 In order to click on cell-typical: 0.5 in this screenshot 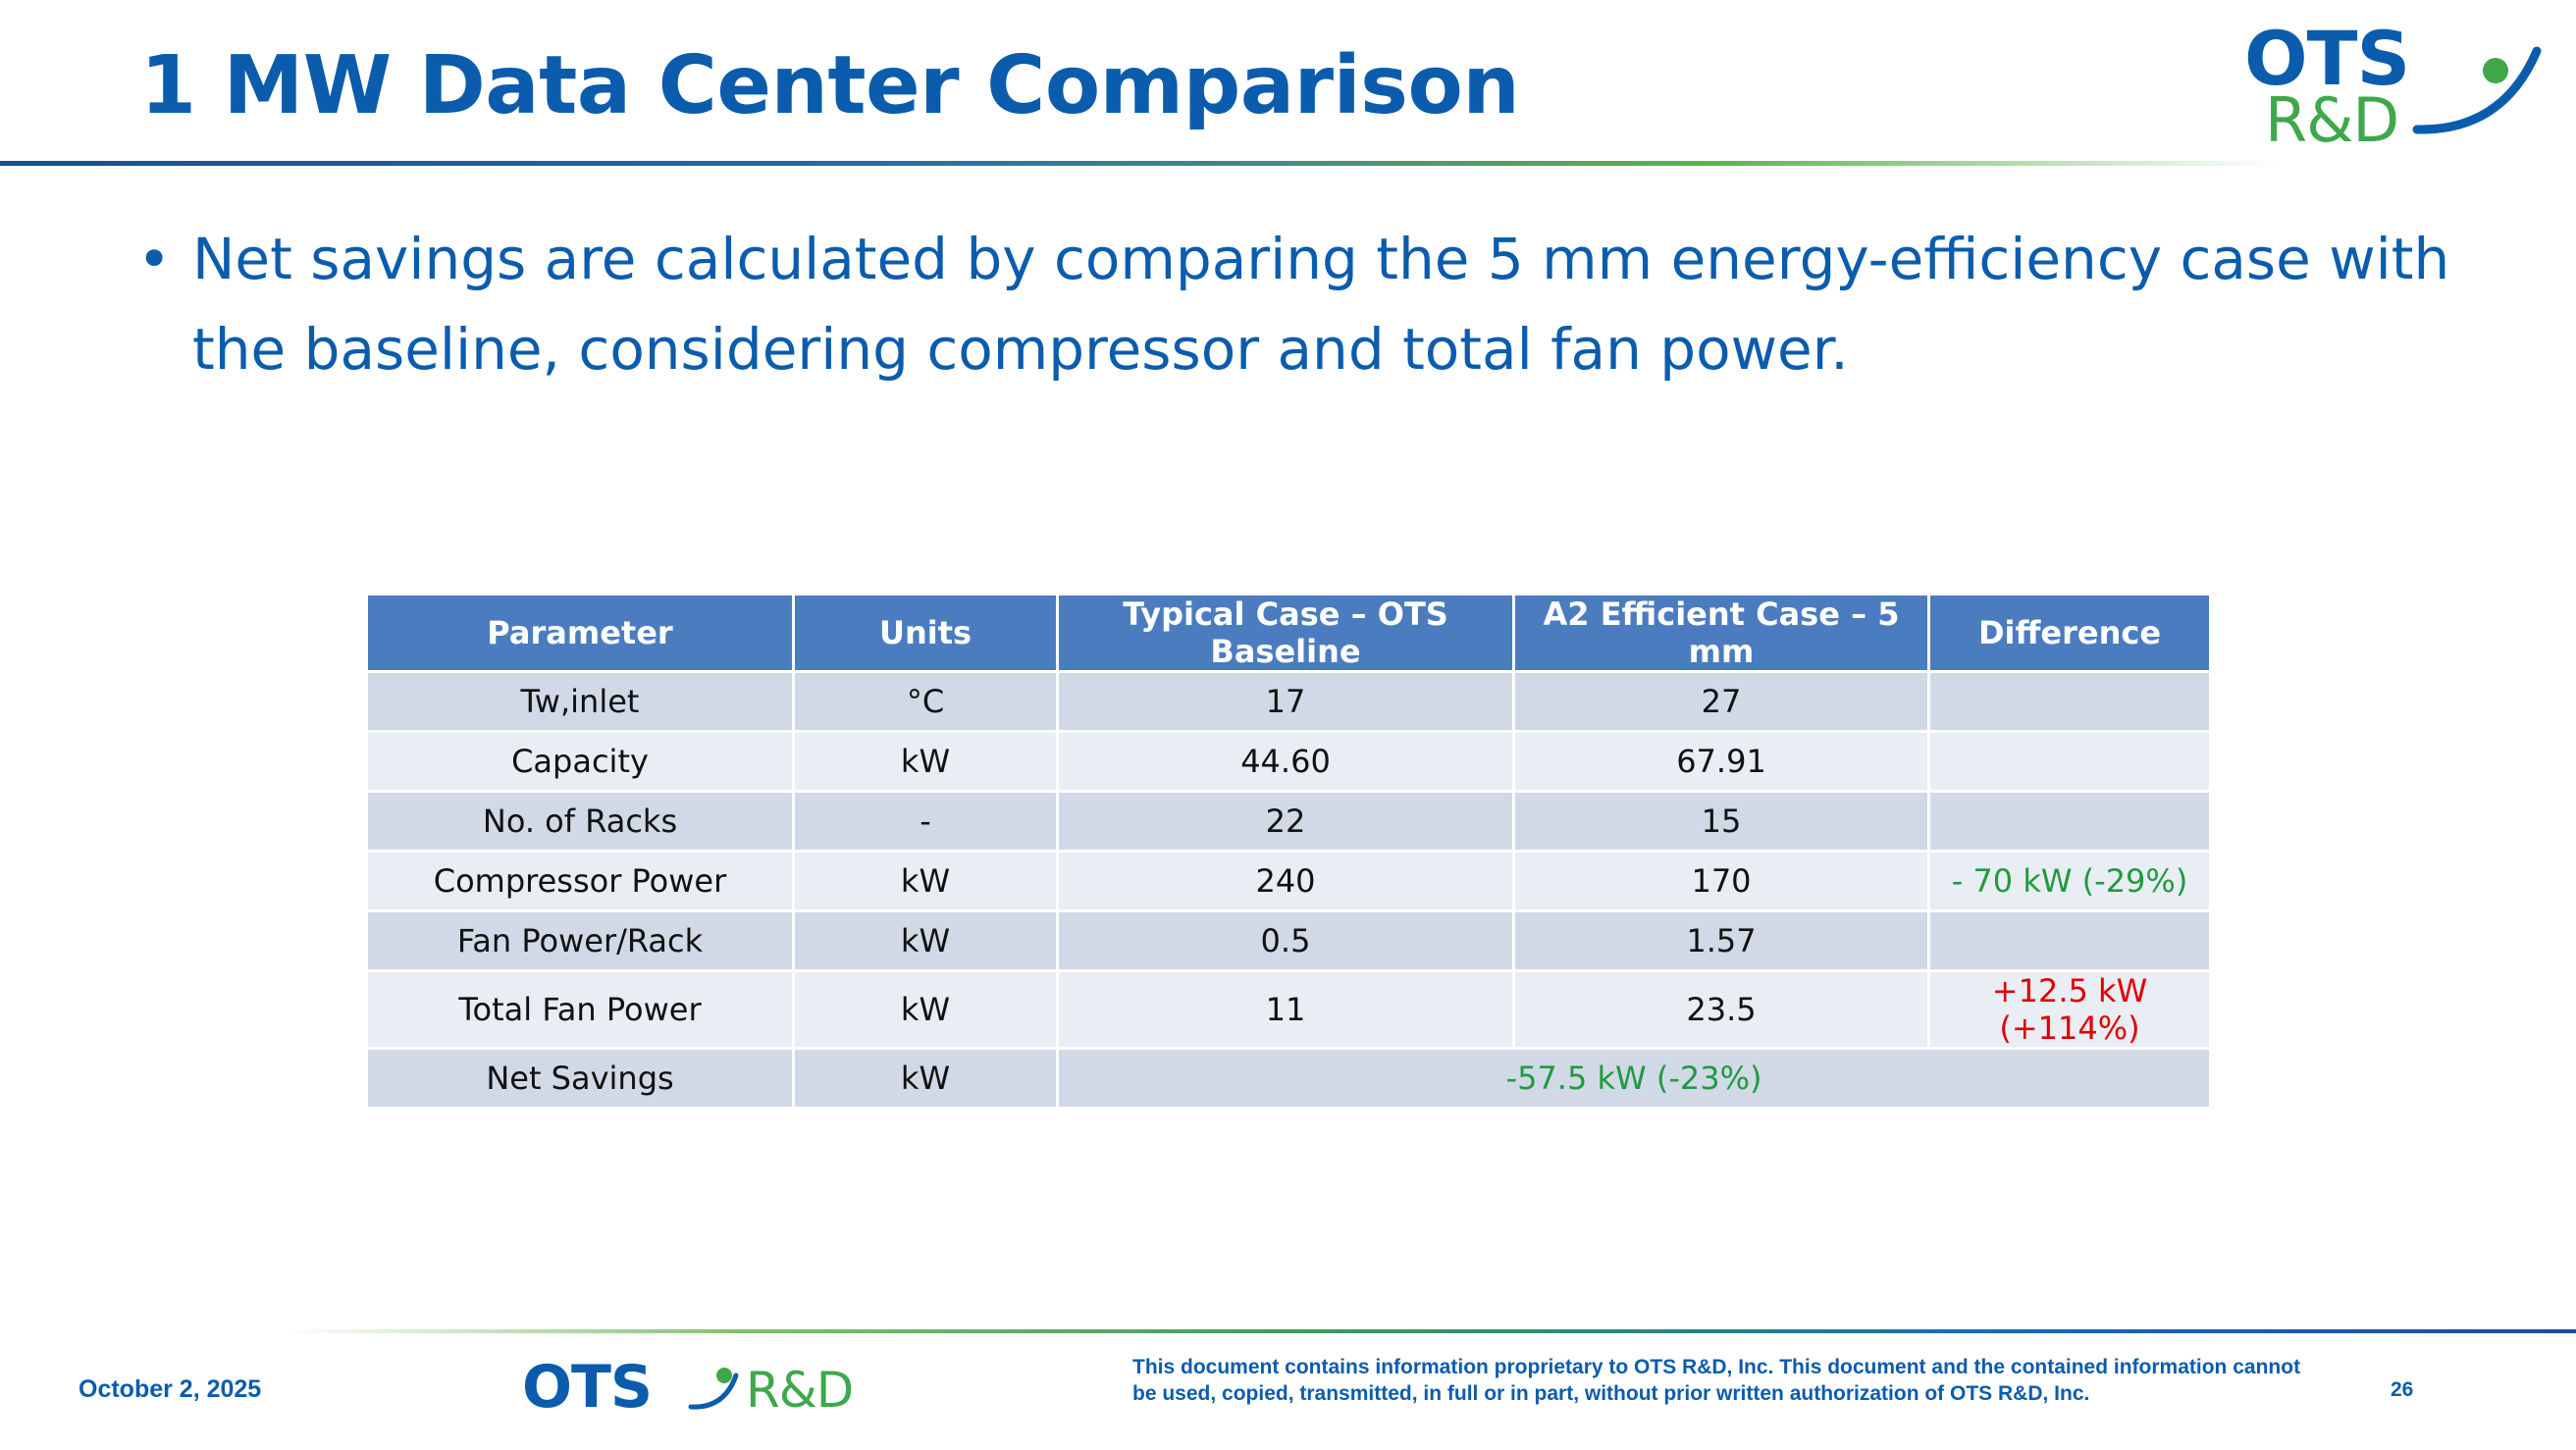, I will do `click(1285, 940)`.